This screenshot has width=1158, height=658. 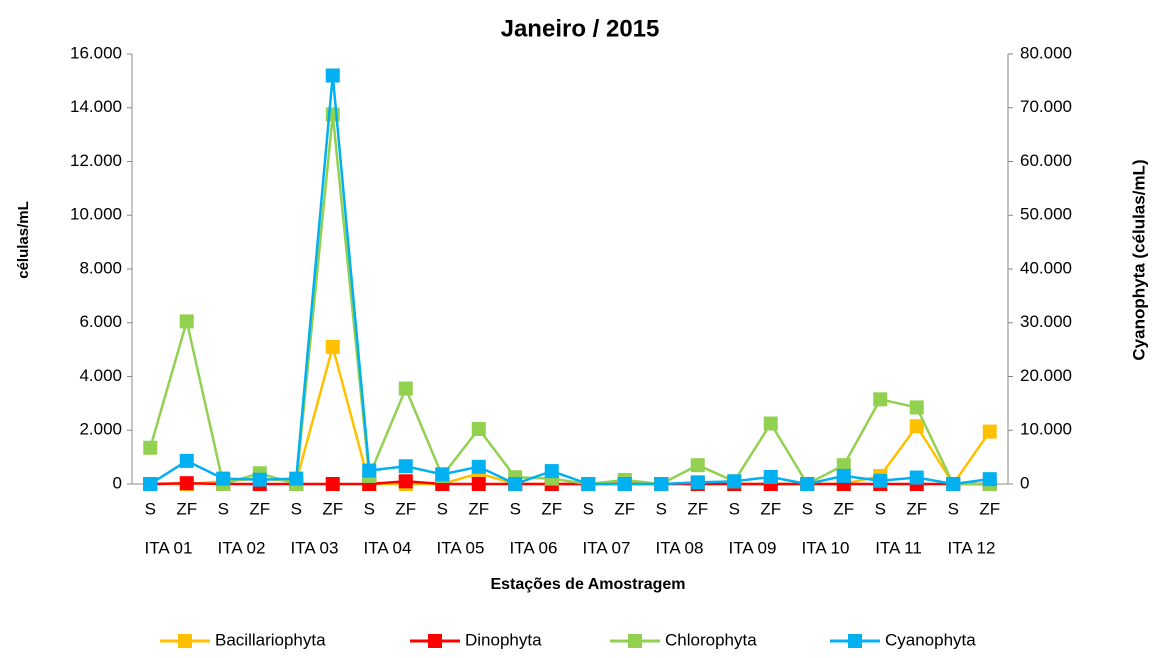 I want to click on group-label: ITA 05, so click(x=461, y=547).